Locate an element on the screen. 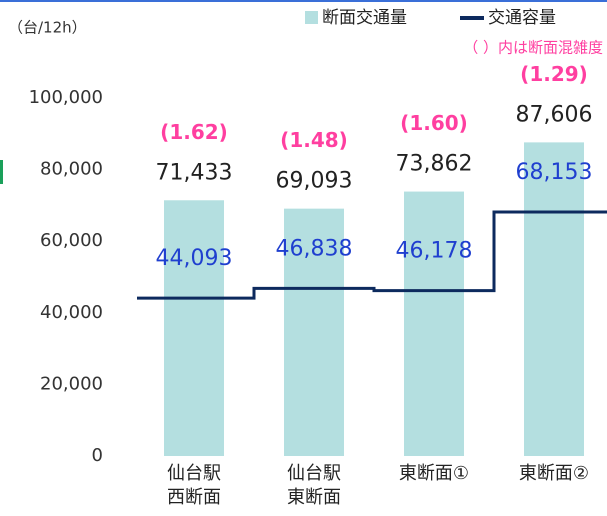 Image resolution: width=607 pixels, height=516 pixels. congestion-label: (1.62) is located at coordinates (194, 132).